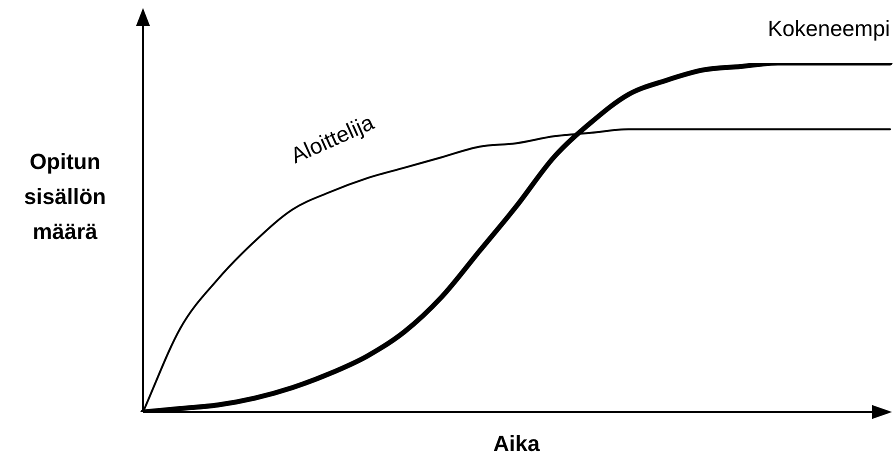 The width and height of the screenshot is (894, 468). What do you see at coordinates (829, 29) in the screenshot?
I see `series-label: Kokeneempi` at bounding box center [829, 29].